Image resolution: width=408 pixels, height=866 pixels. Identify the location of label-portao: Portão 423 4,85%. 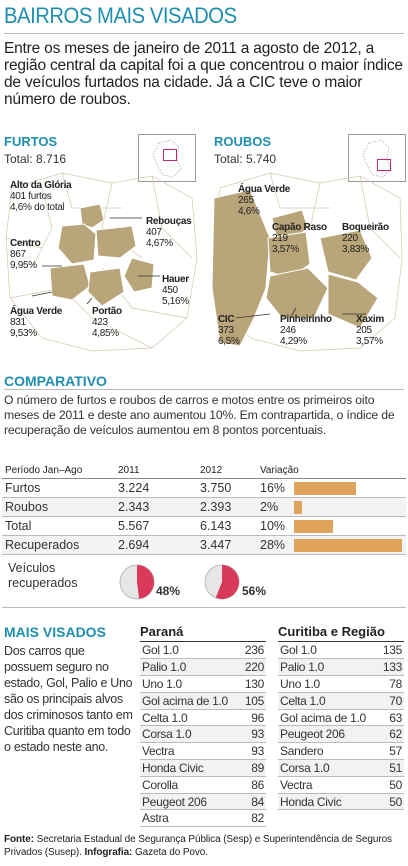
(107, 322).